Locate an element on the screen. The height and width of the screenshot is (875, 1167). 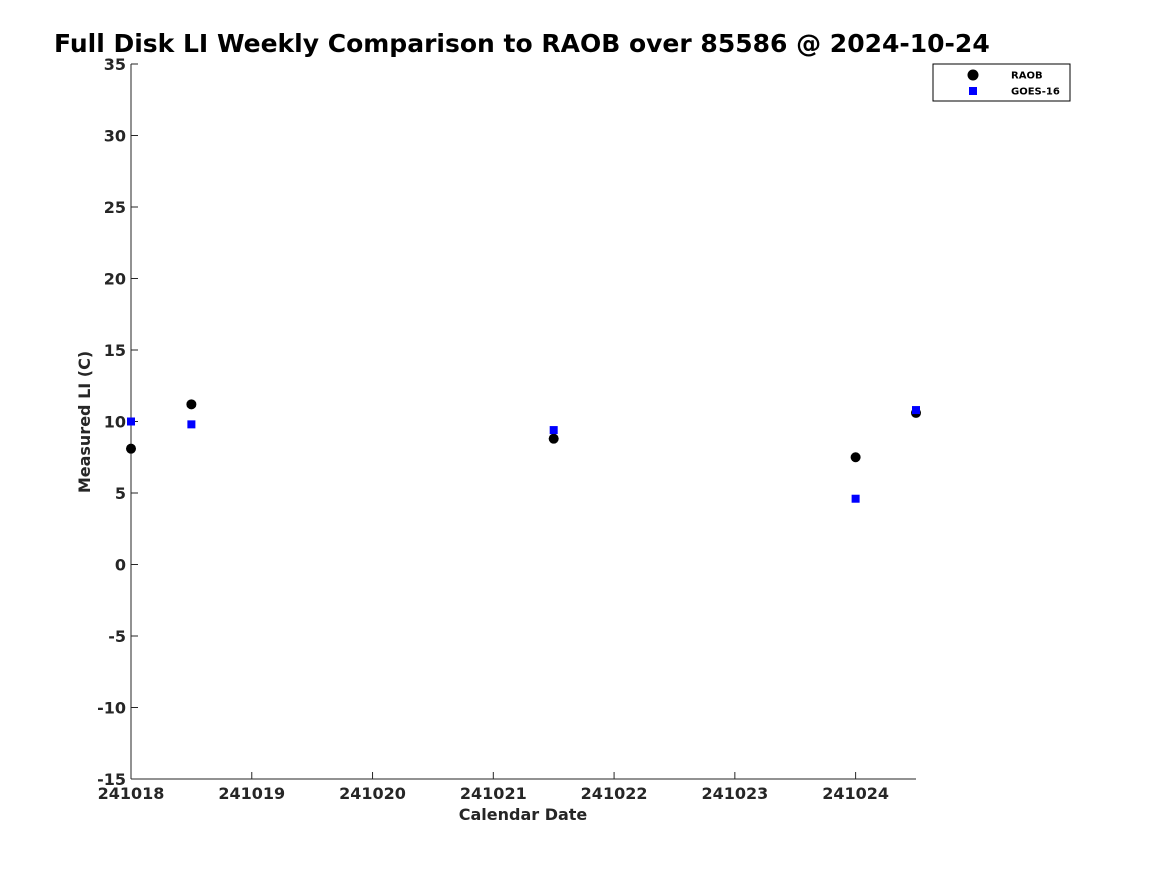
legend-raob-marker is located at coordinates (973, 75).